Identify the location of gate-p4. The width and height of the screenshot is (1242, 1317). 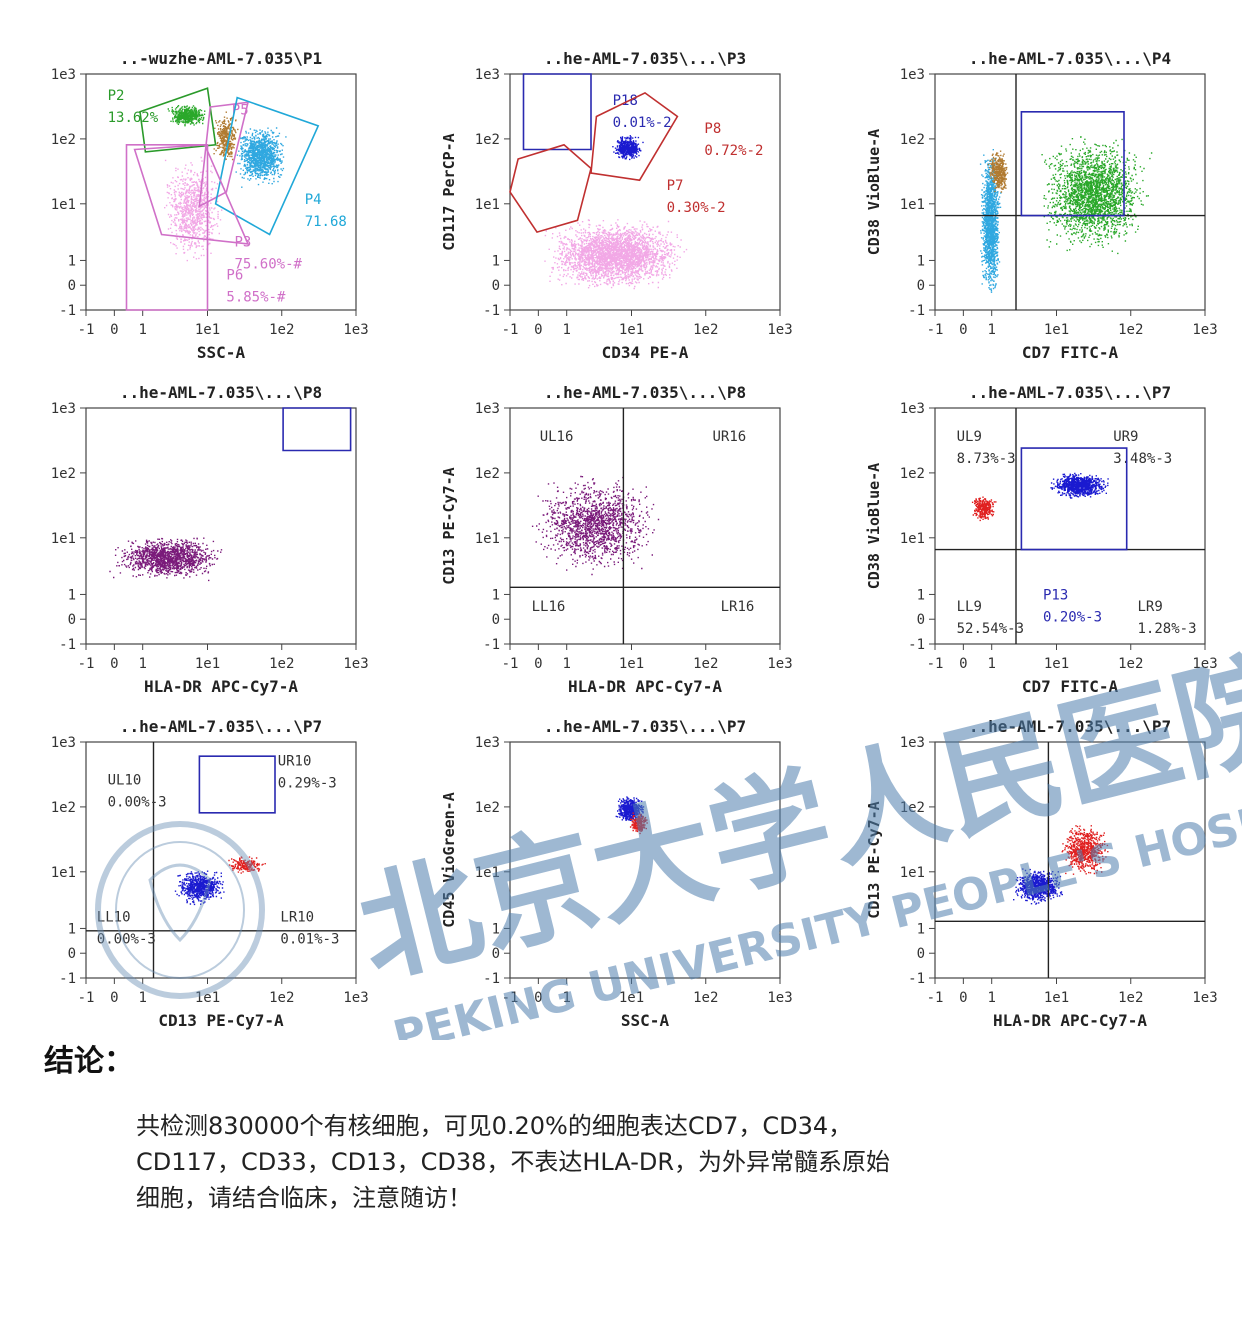
(267, 166).